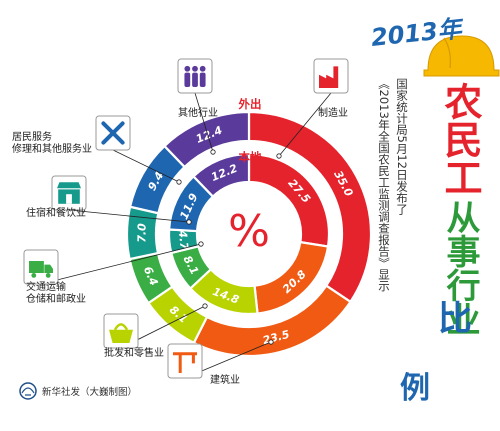 The width and height of the screenshot is (500, 431). I want to click on subtitle-line1: 国家统计局5月12日发布了, so click(402, 146).